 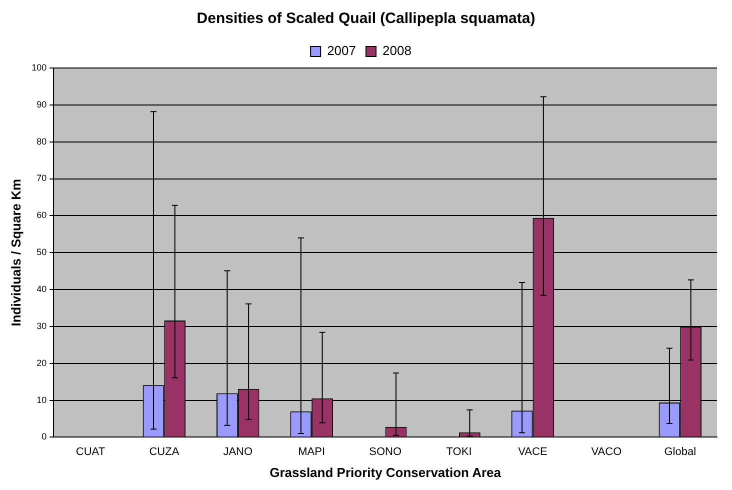 I want to click on y-tick-label: 30, so click(x=41, y=325).